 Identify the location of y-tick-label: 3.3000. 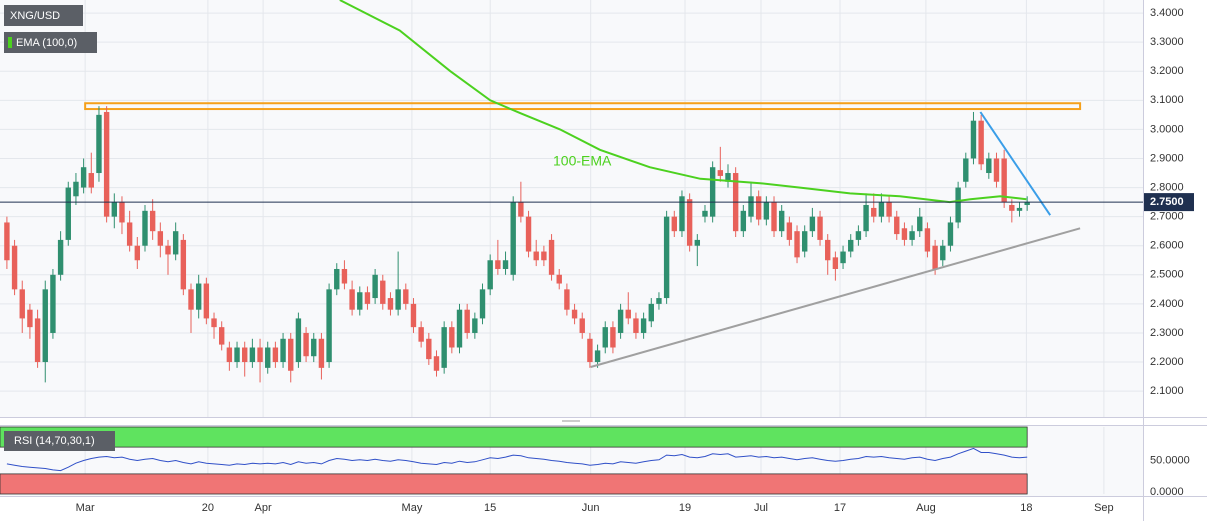
(1167, 42).